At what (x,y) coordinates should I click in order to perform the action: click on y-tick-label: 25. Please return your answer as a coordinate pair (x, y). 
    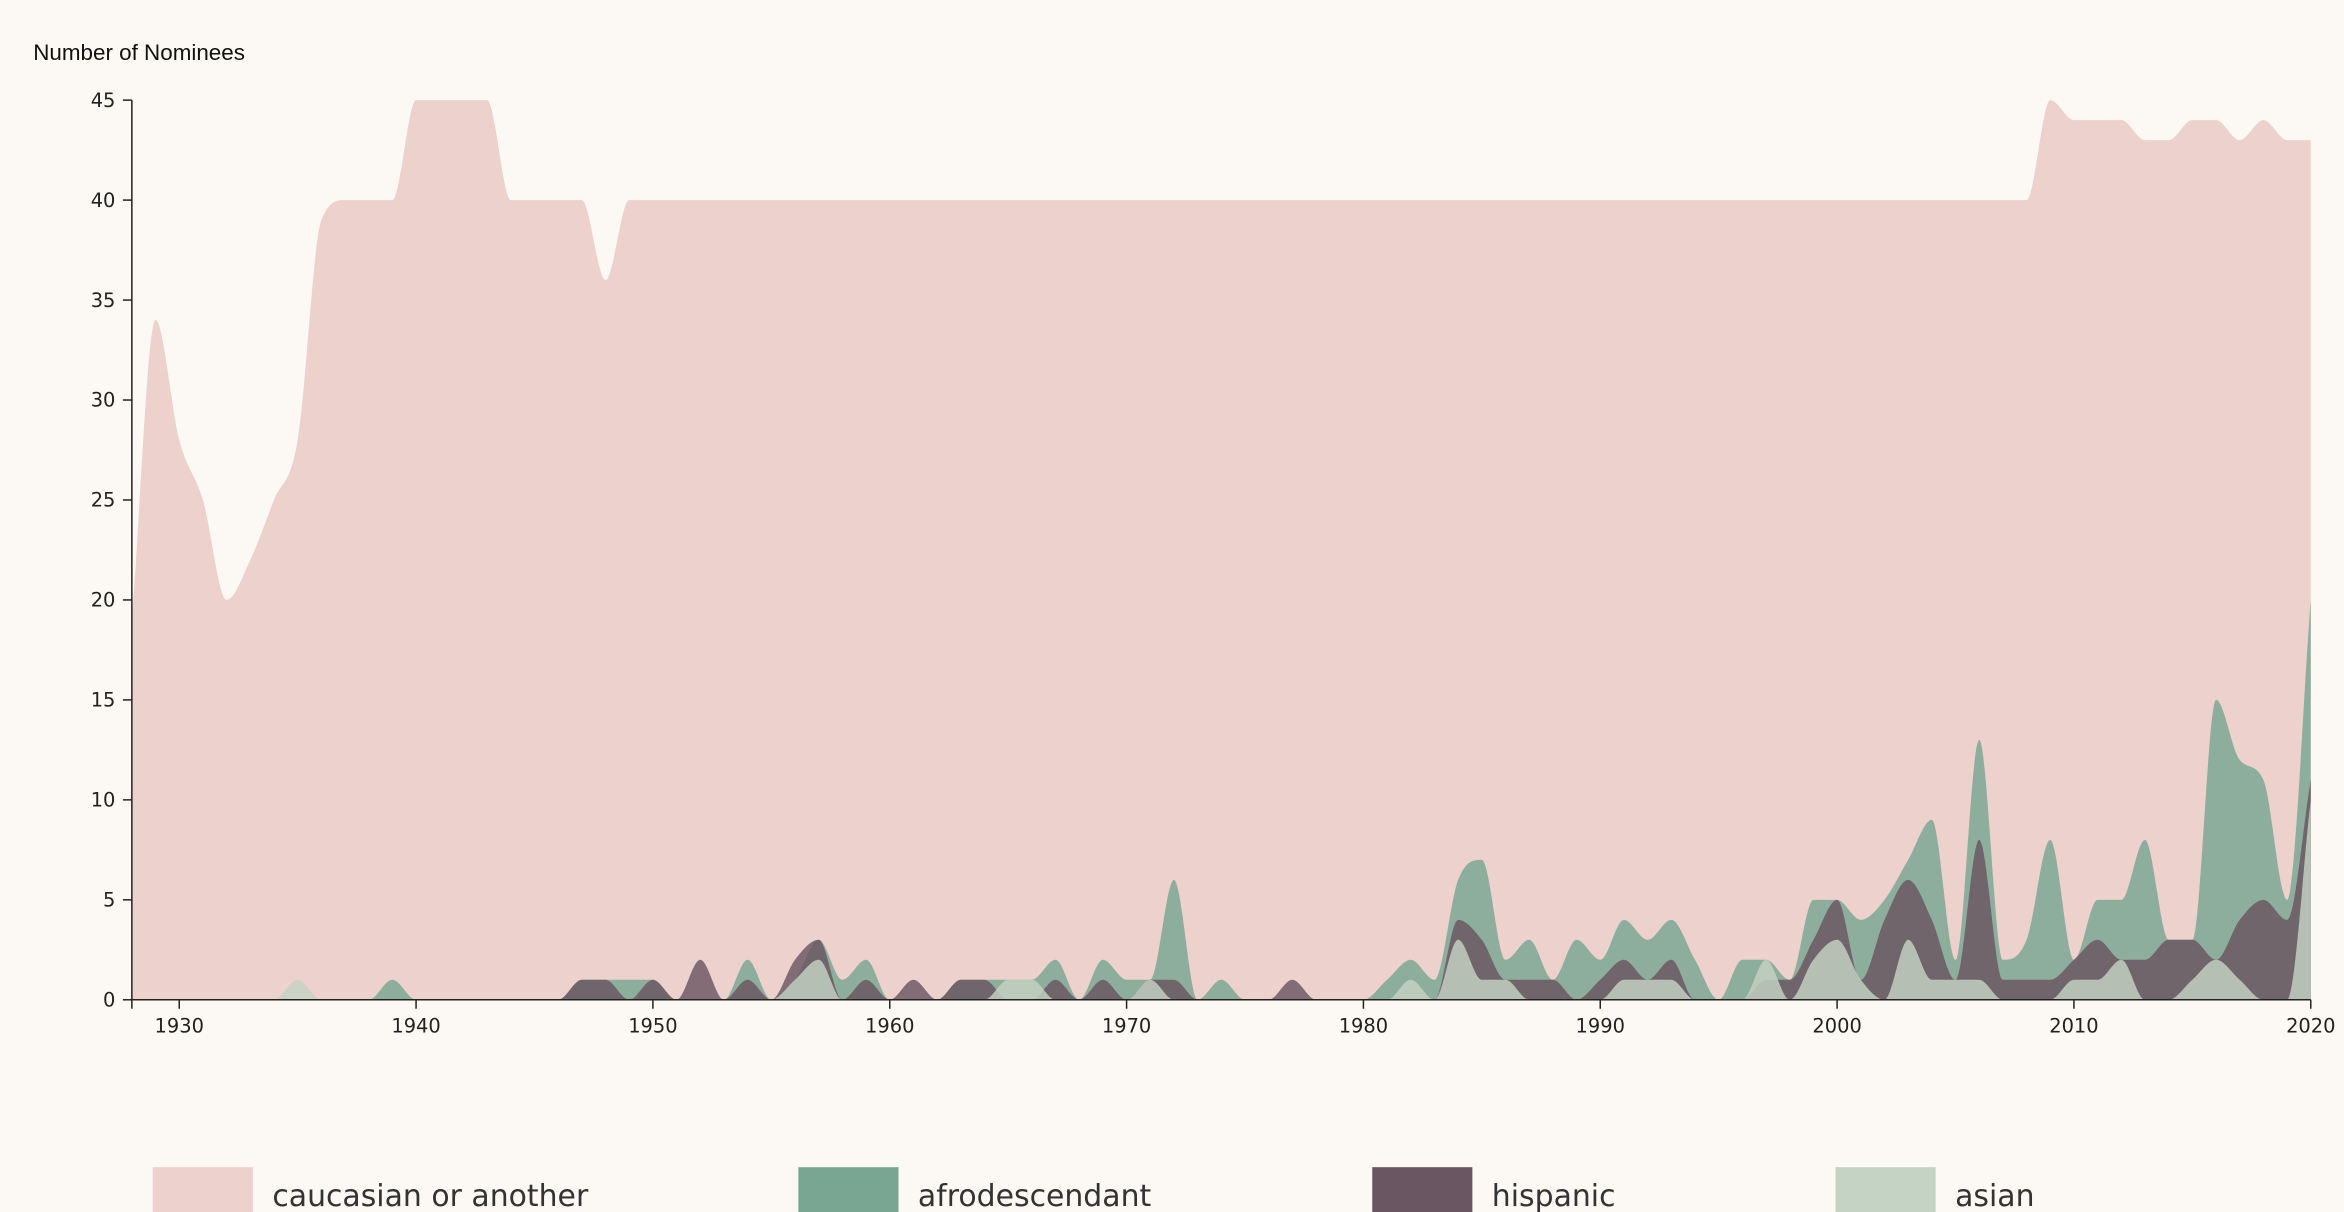
    Looking at the image, I should click on (103, 500).